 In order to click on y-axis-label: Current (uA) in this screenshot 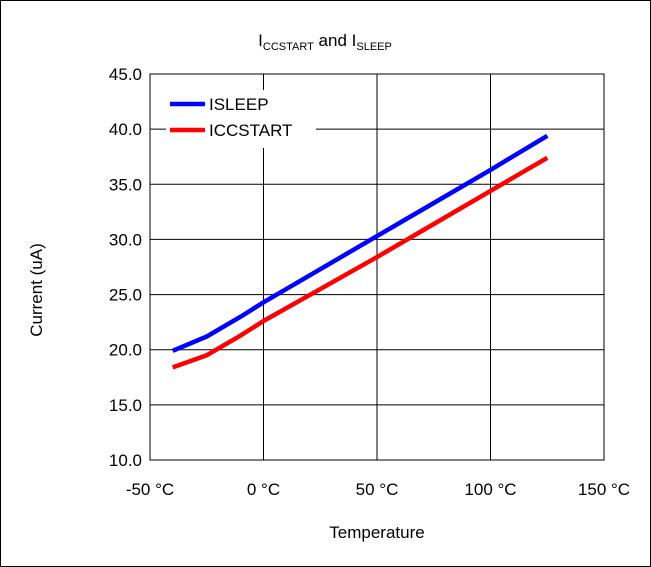, I will do `click(36, 290)`.